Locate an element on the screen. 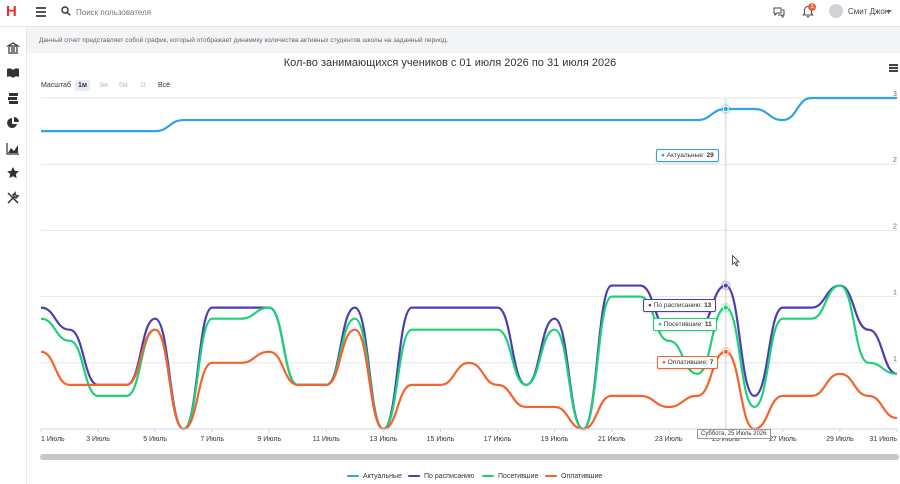 This screenshot has width=900, height=484. search-input is located at coordinates (176, 12).